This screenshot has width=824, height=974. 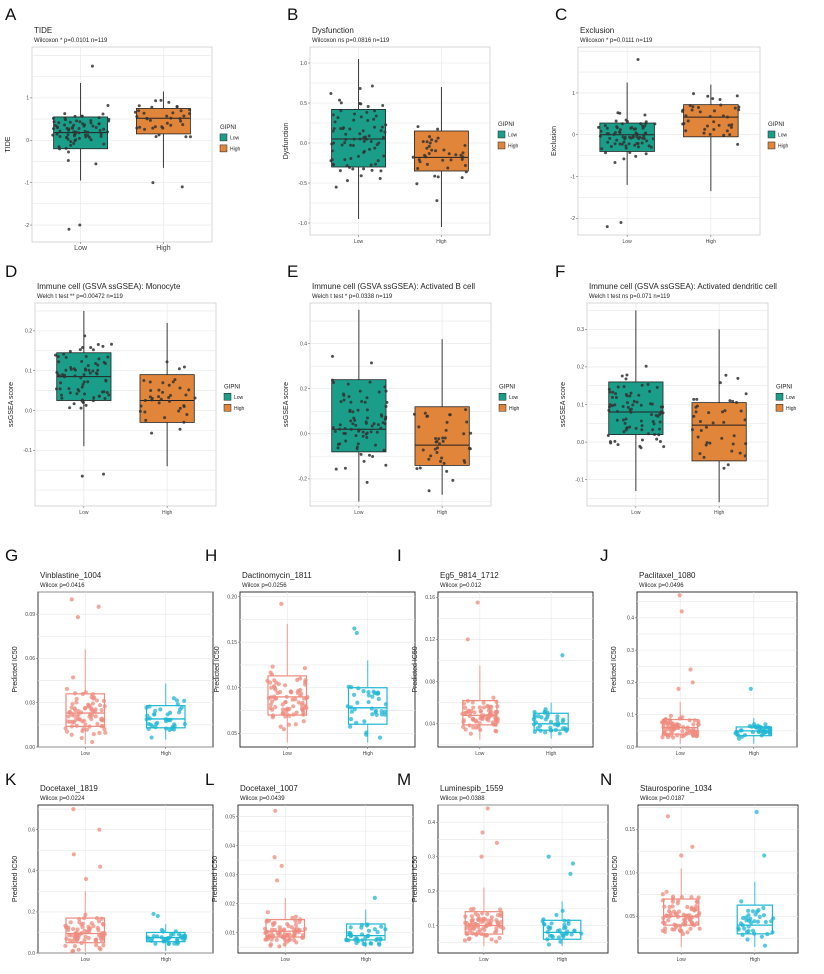 What do you see at coordinates (209, 779) in the screenshot?
I see `panel-letter: L` at bounding box center [209, 779].